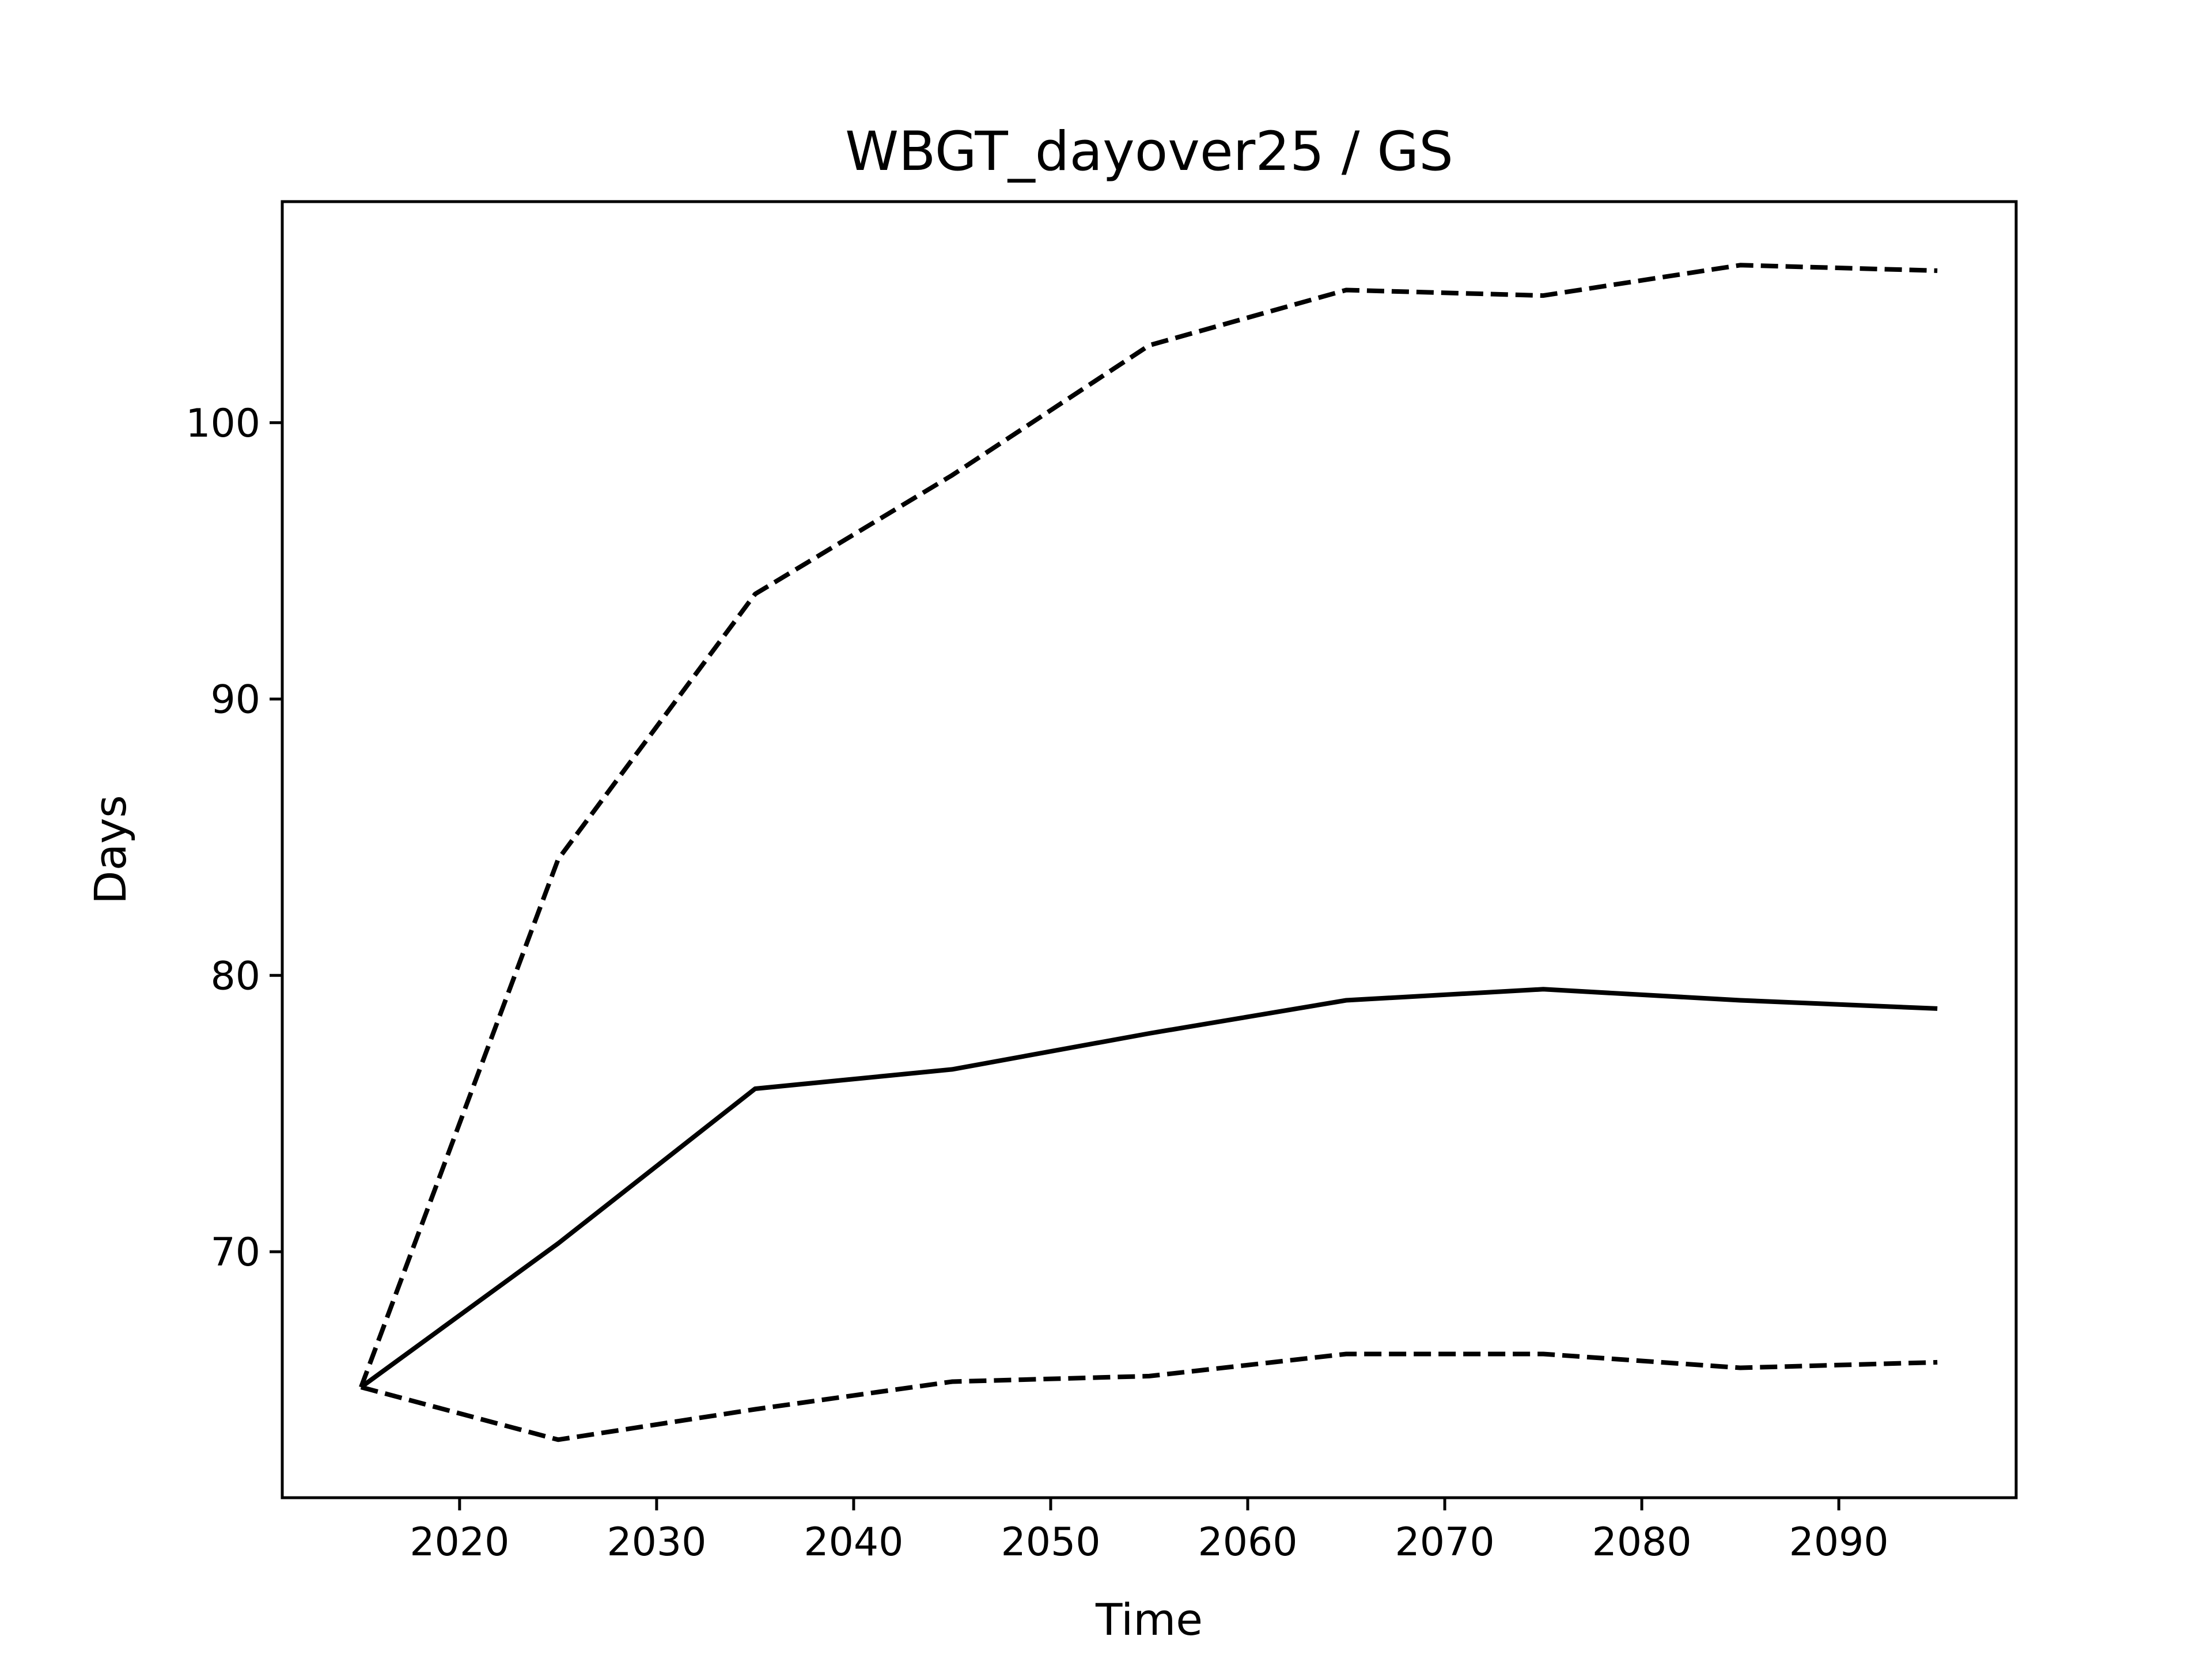  I want to click on y-axis-label: Days, so click(110, 849).